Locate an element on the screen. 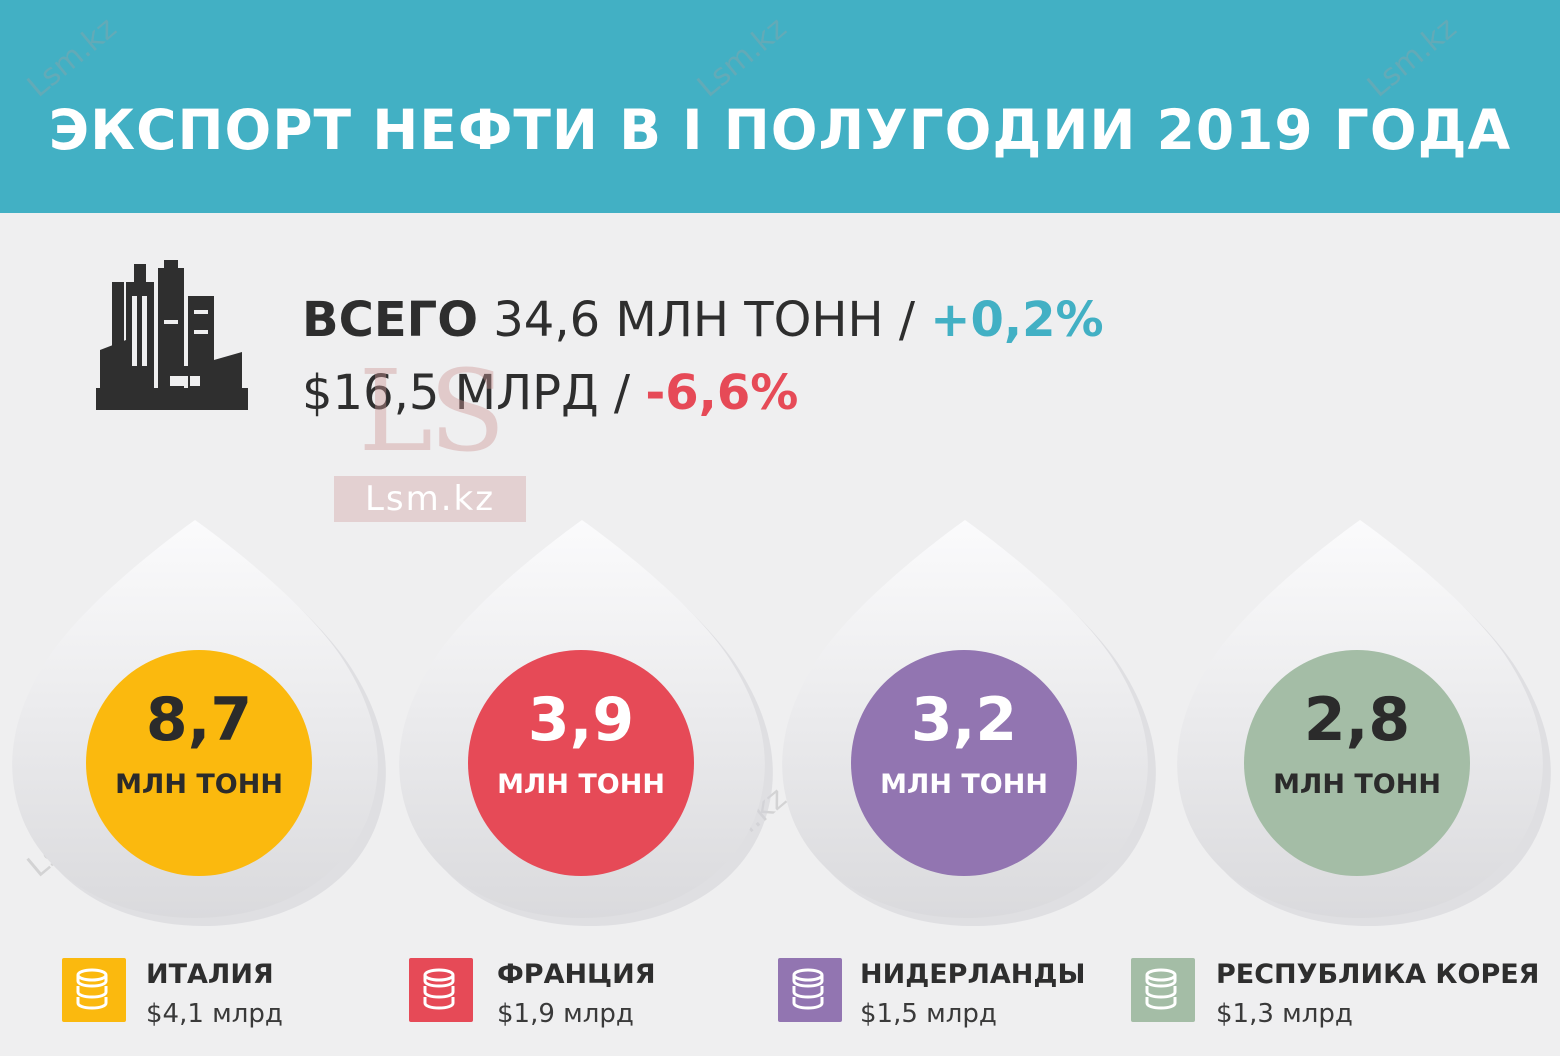  total-label: ВСЕГО is located at coordinates (390, 320).